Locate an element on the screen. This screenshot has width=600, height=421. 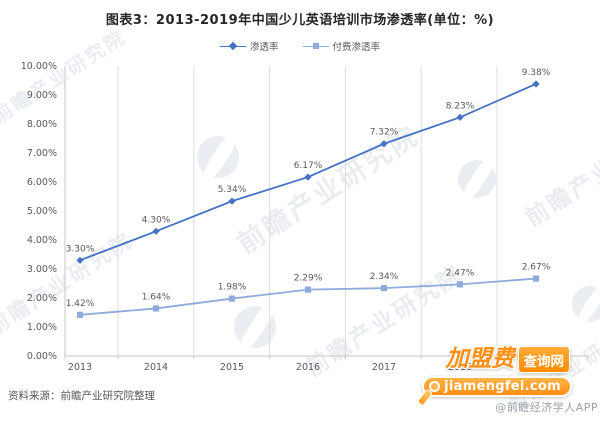
series-paid-penetration-rate: 1.42% 1.64% 1.98% 2.29% 2.34% 2.47% 2.67% is located at coordinates (308, 290).